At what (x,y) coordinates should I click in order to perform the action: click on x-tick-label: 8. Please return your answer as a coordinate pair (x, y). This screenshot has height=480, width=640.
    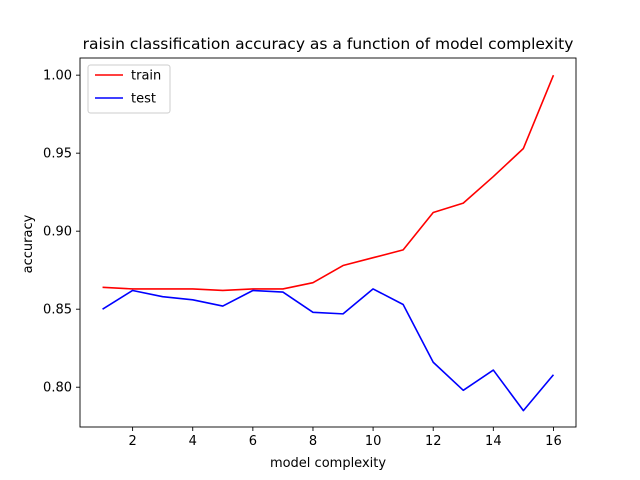
    Looking at the image, I should click on (313, 441).